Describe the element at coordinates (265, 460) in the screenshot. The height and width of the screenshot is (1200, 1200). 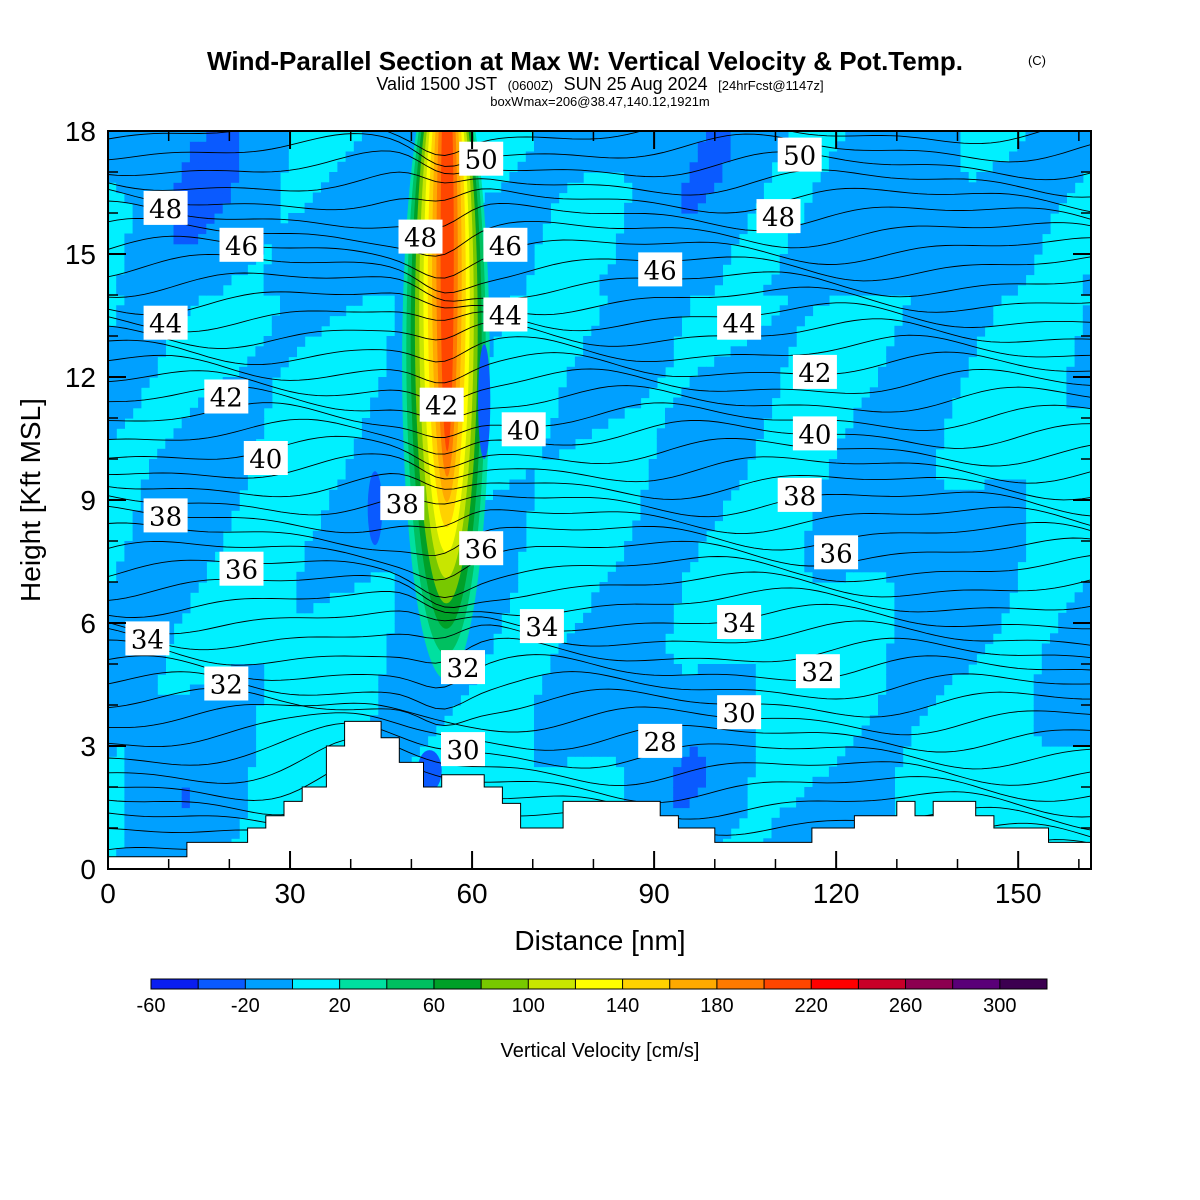
I see `contour-label-text: 40` at that location.